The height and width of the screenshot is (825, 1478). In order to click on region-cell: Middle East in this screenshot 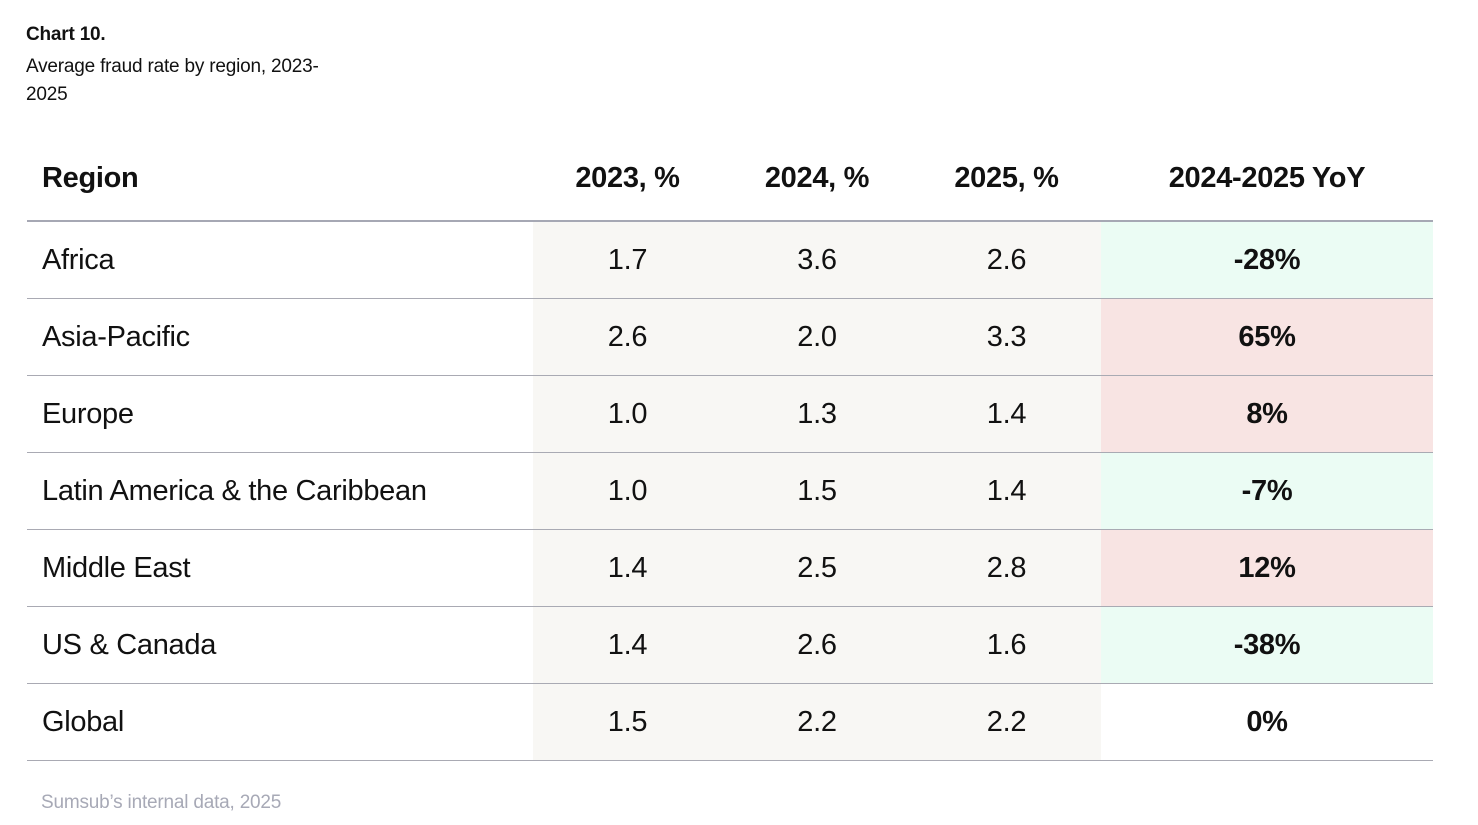, I will do `click(280, 568)`.